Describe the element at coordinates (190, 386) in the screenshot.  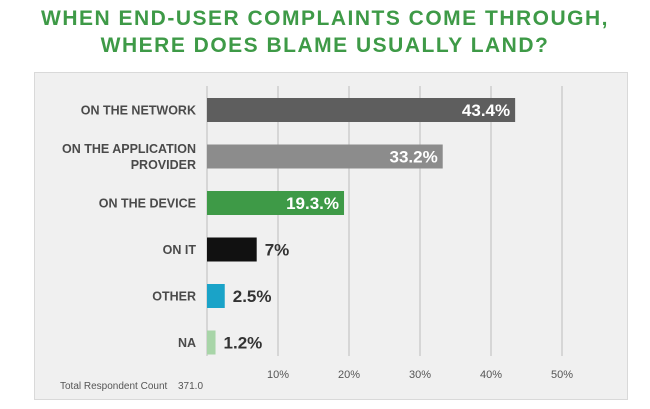
I see `respondent-count-value: 371.0` at that location.